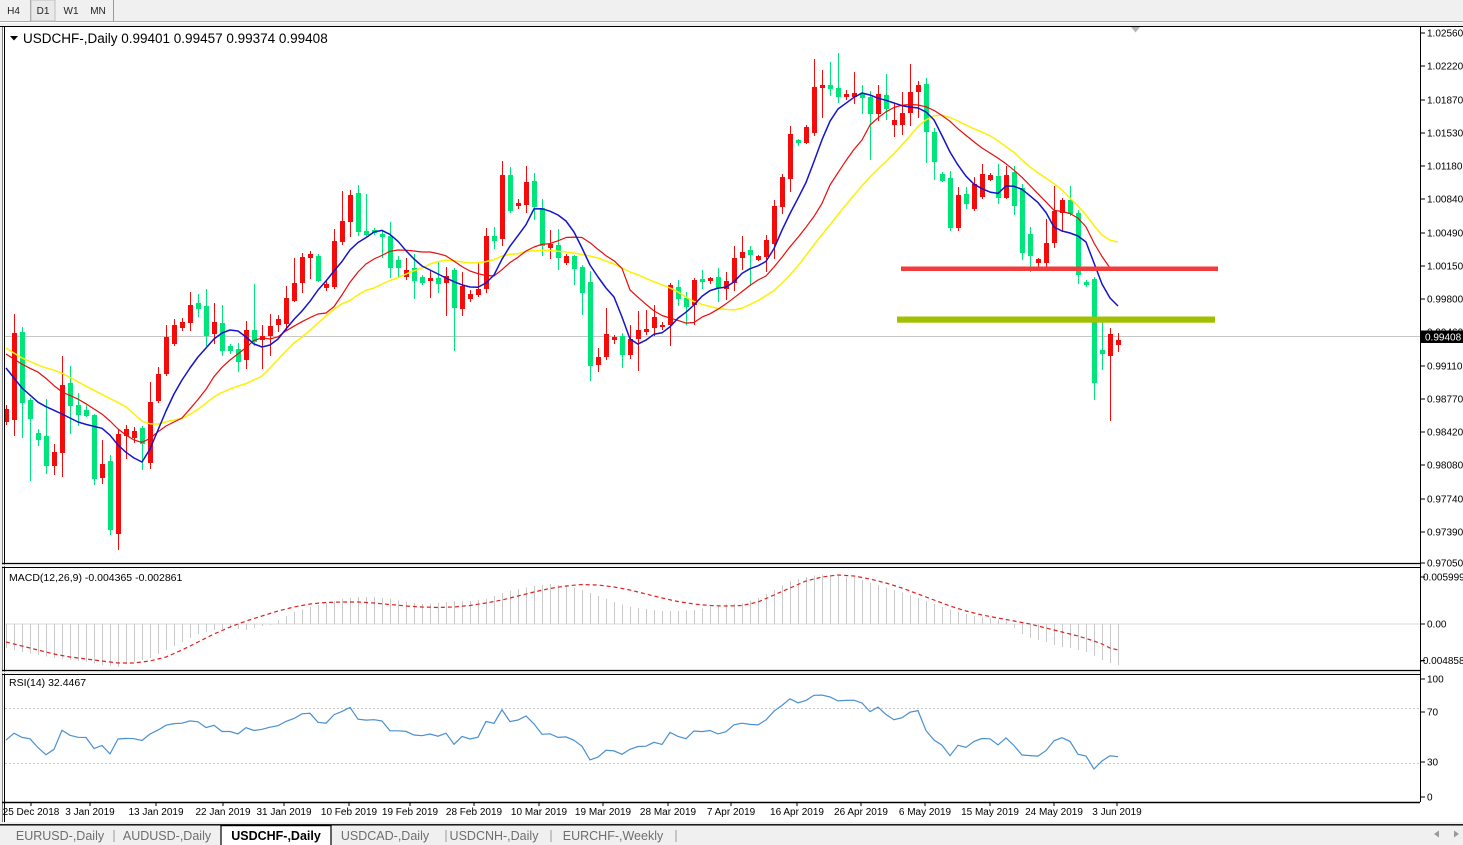 The width and height of the screenshot is (1463, 845). I want to click on svg-text: 10 Mar 2019, so click(539, 812).